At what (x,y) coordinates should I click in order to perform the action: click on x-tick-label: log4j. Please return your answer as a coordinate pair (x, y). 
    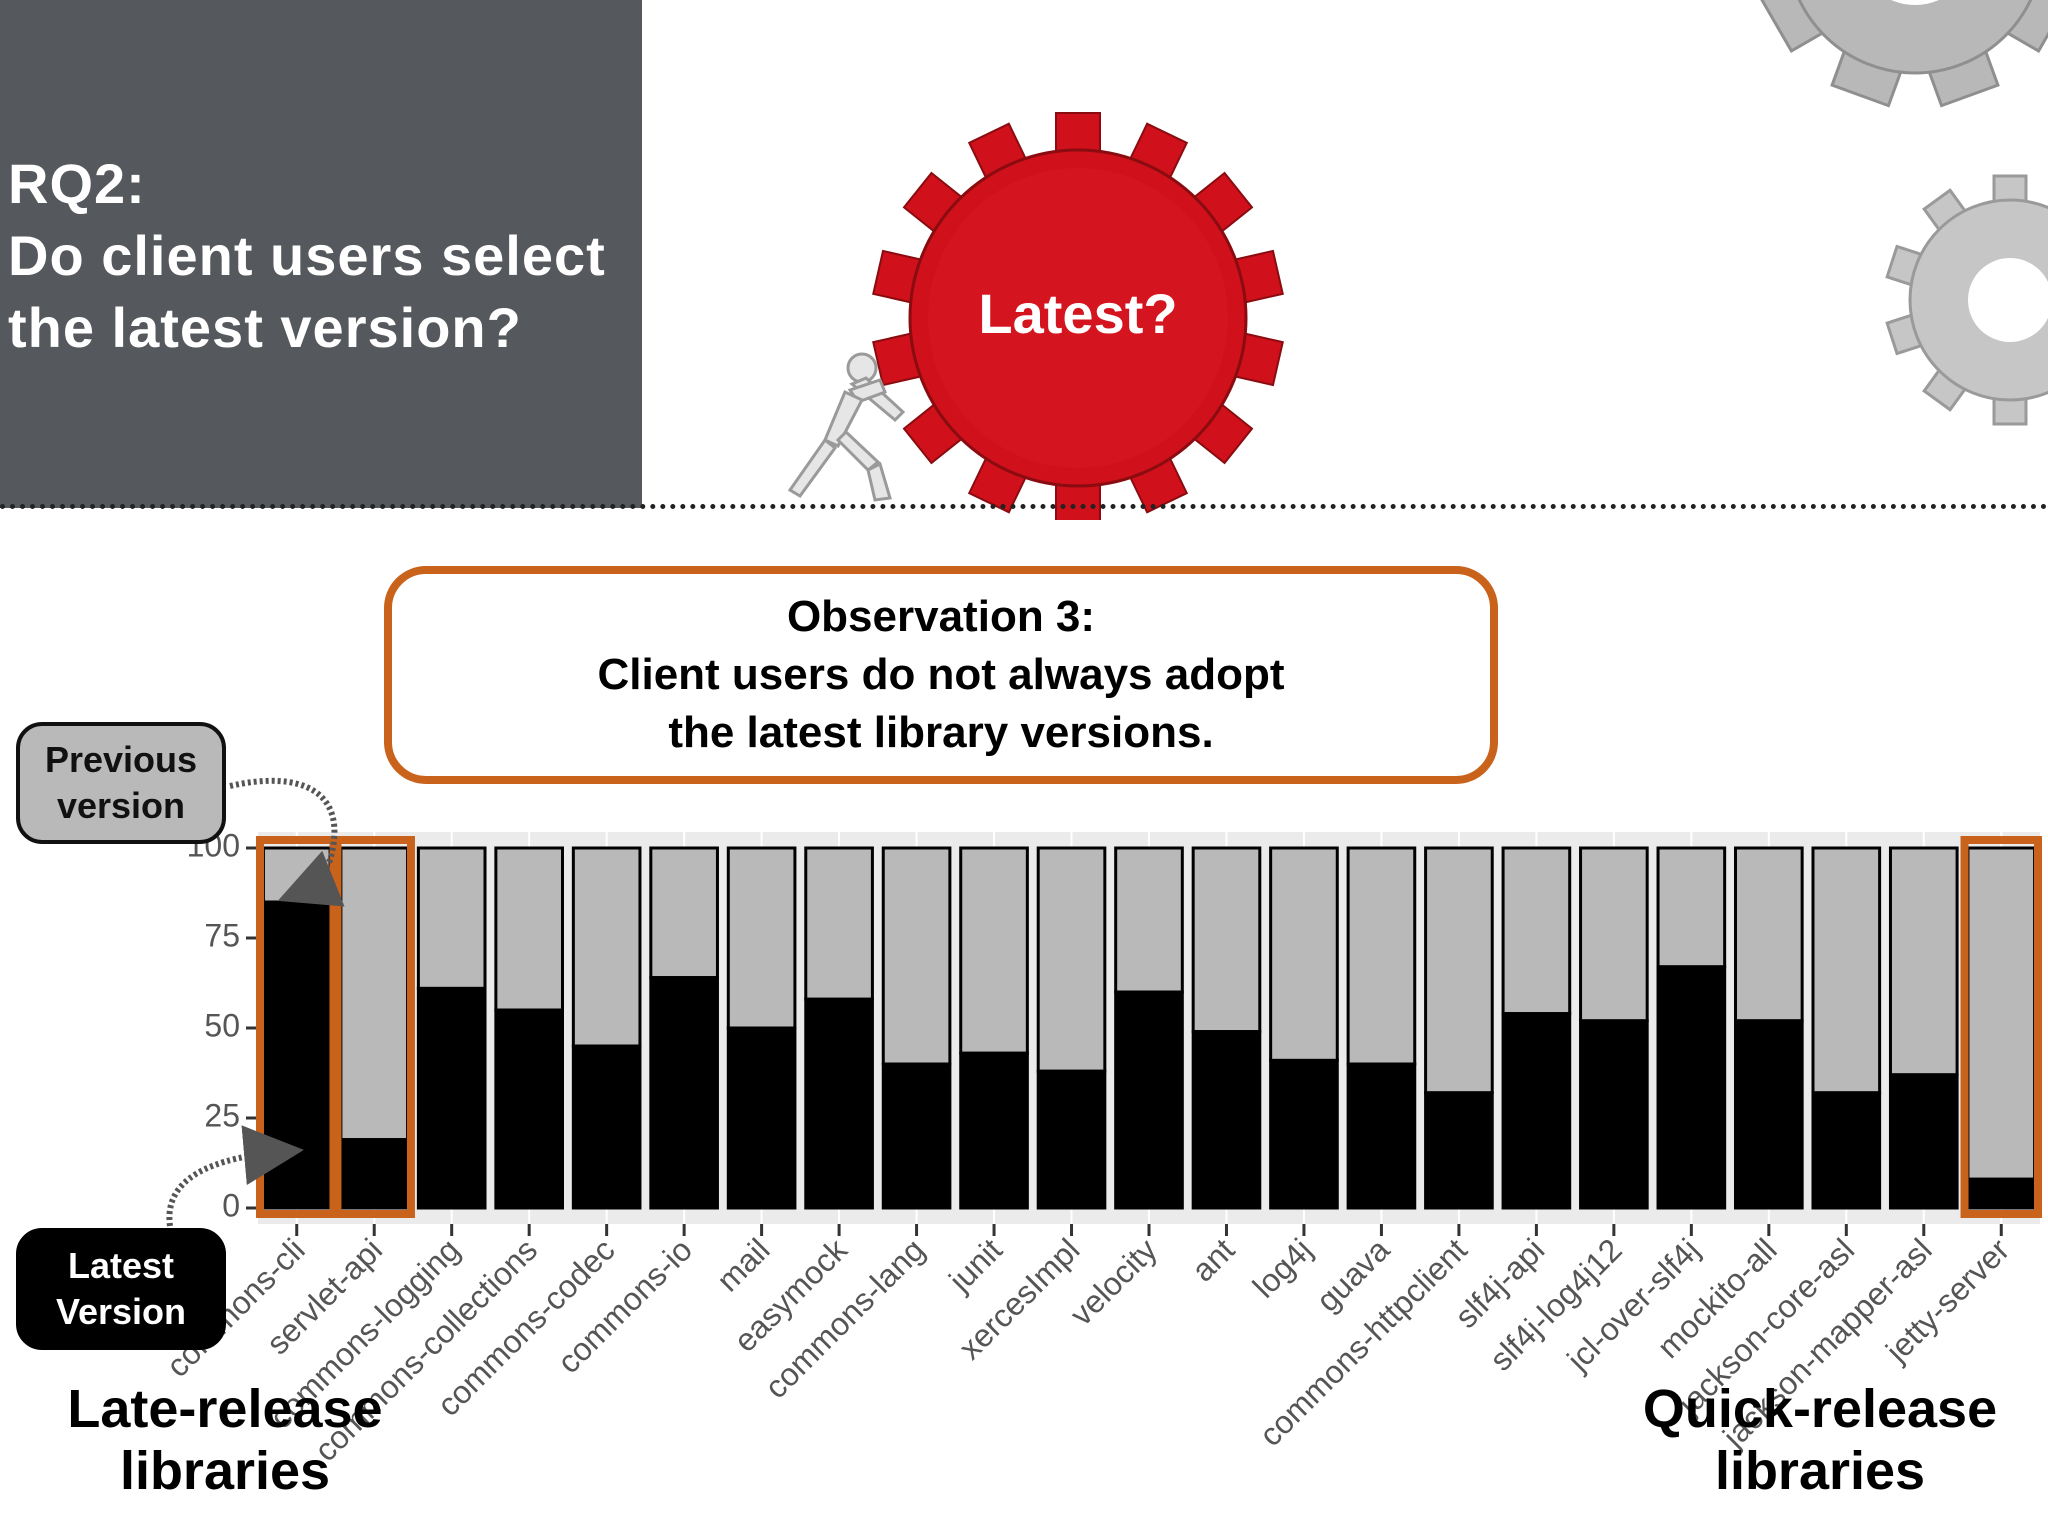
    Looking at the image, I should click on (1282, 1267).